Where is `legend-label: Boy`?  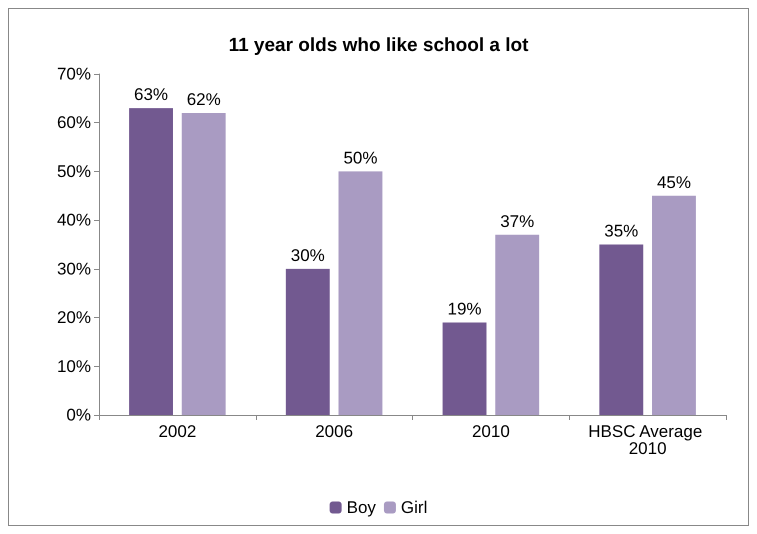 legend-label: Boy is located at coordinates (361, 507).